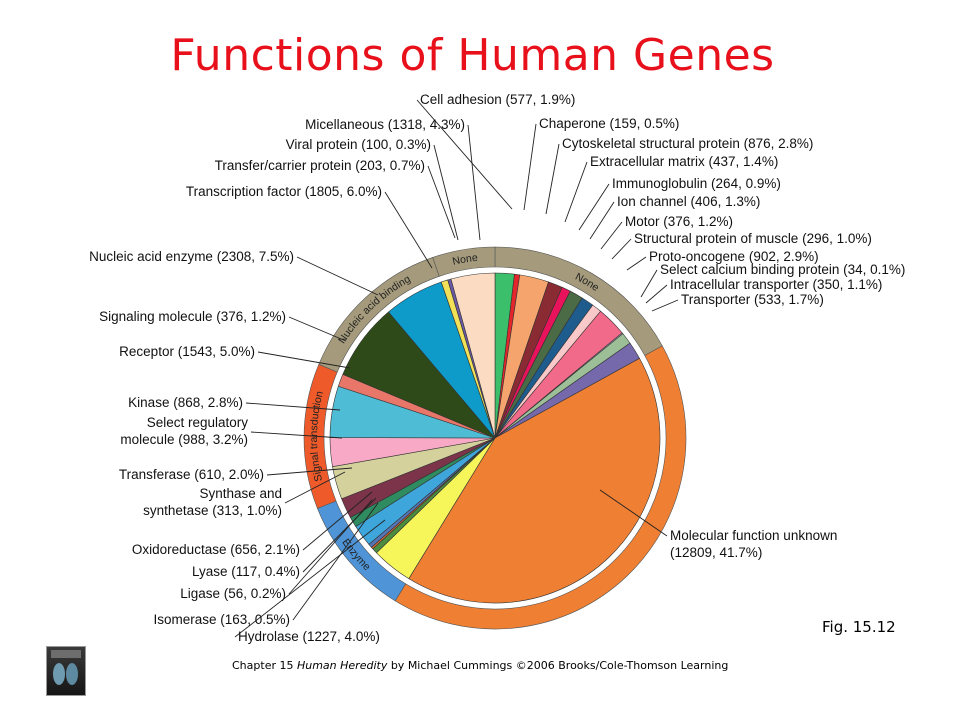  What do you see at coordinates (688, 201) in the screenshot?
I see `slice-label-ion-channel: Ion channel (406, 1.3%)` at bounding box center [688, 201].